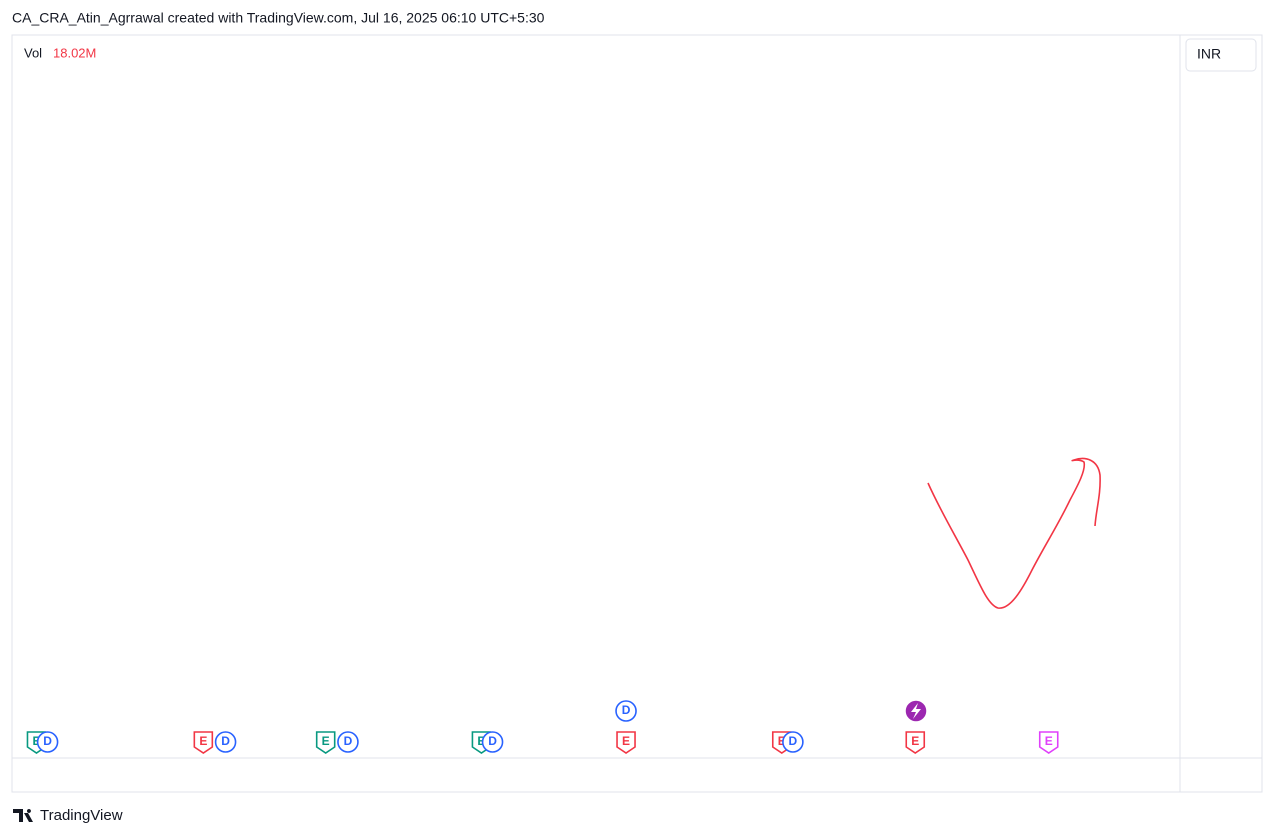  What do you see at coordinates (542, 727) in the screenshot?
I see `events: E D E D E D E DDE E D E E` at bounding box center [542, 727].